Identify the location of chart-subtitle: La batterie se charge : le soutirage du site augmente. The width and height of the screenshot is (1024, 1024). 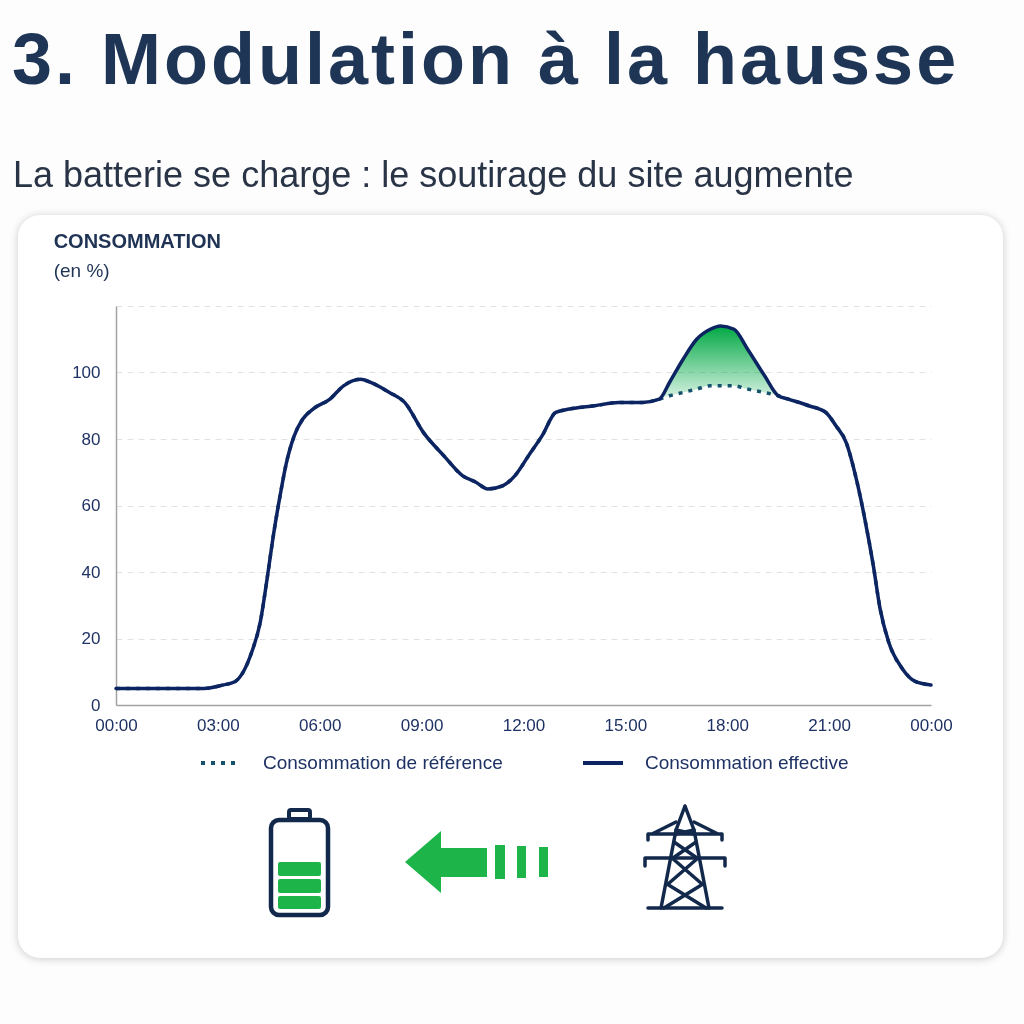
(433, 174).